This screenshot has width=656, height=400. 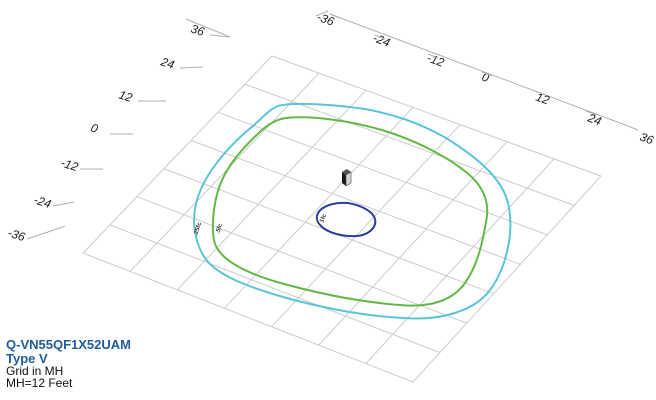 What do you see at coordinates (647, 139) in the screenshot?
I see `right-tick-label: 36` at bounding box center [647, 139].